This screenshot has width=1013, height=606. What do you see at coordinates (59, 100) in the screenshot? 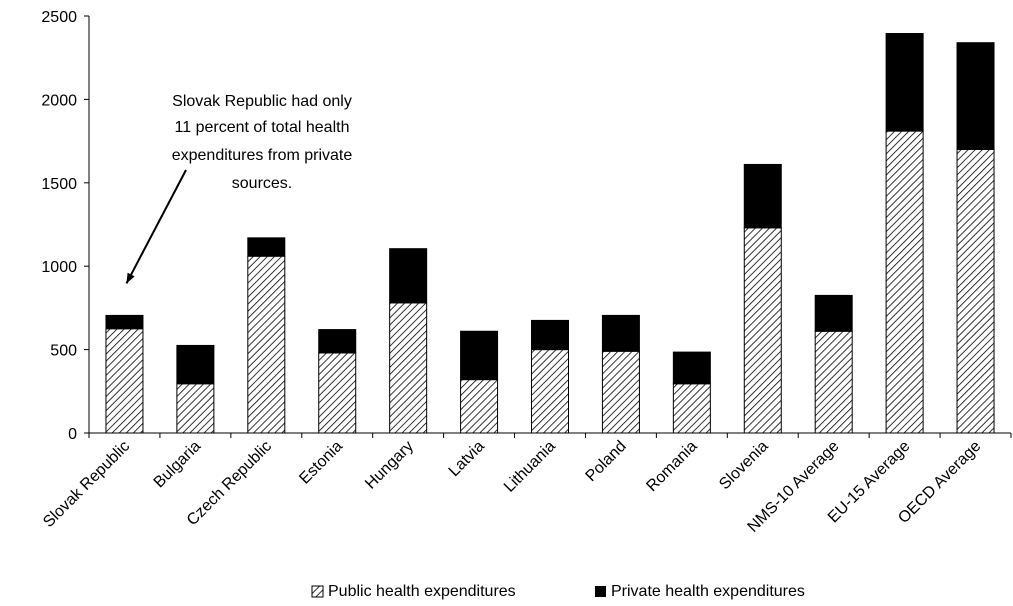
I see `y-tick-label: 2000` at bounding box center [59, 100].